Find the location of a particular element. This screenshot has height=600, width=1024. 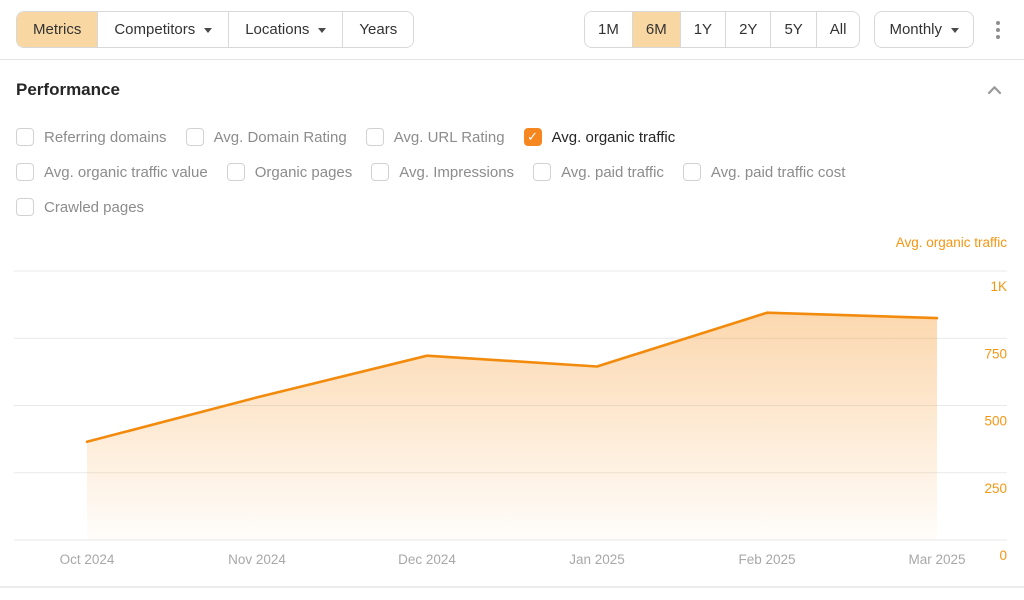

tab-locations: Locations is located at coordinates (285, 29).